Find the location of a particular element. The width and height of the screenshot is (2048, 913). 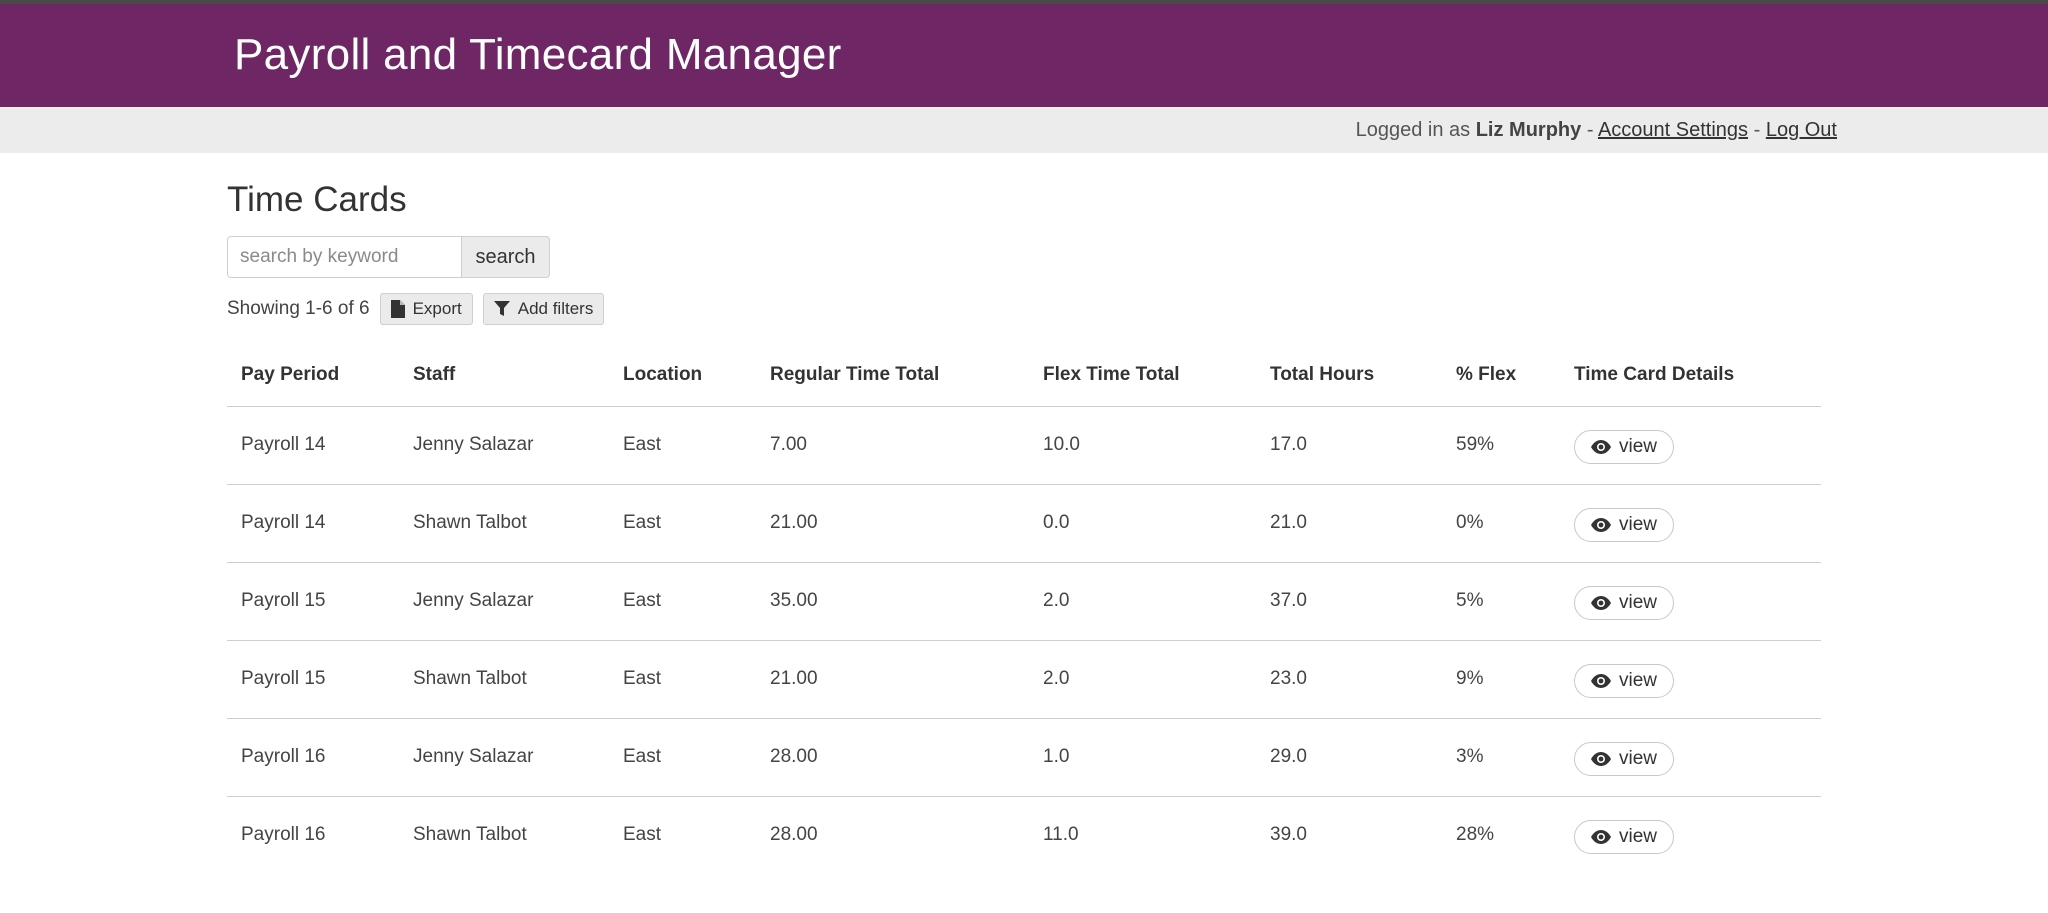

add-filters-button: Add filters is located at coordinates (543, 309).